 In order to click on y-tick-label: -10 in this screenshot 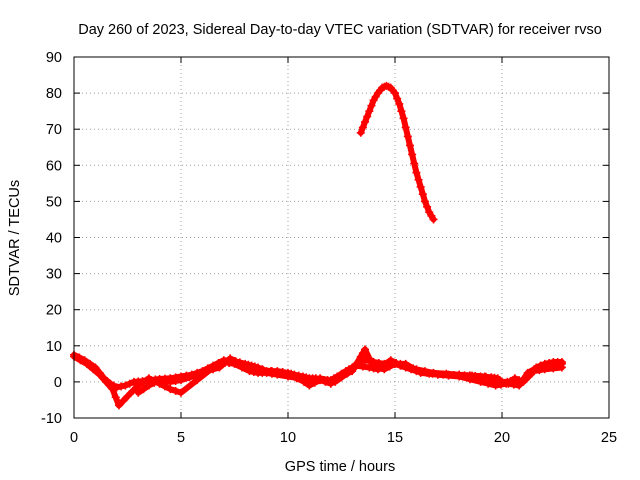, I will do `click(51, 419)`.